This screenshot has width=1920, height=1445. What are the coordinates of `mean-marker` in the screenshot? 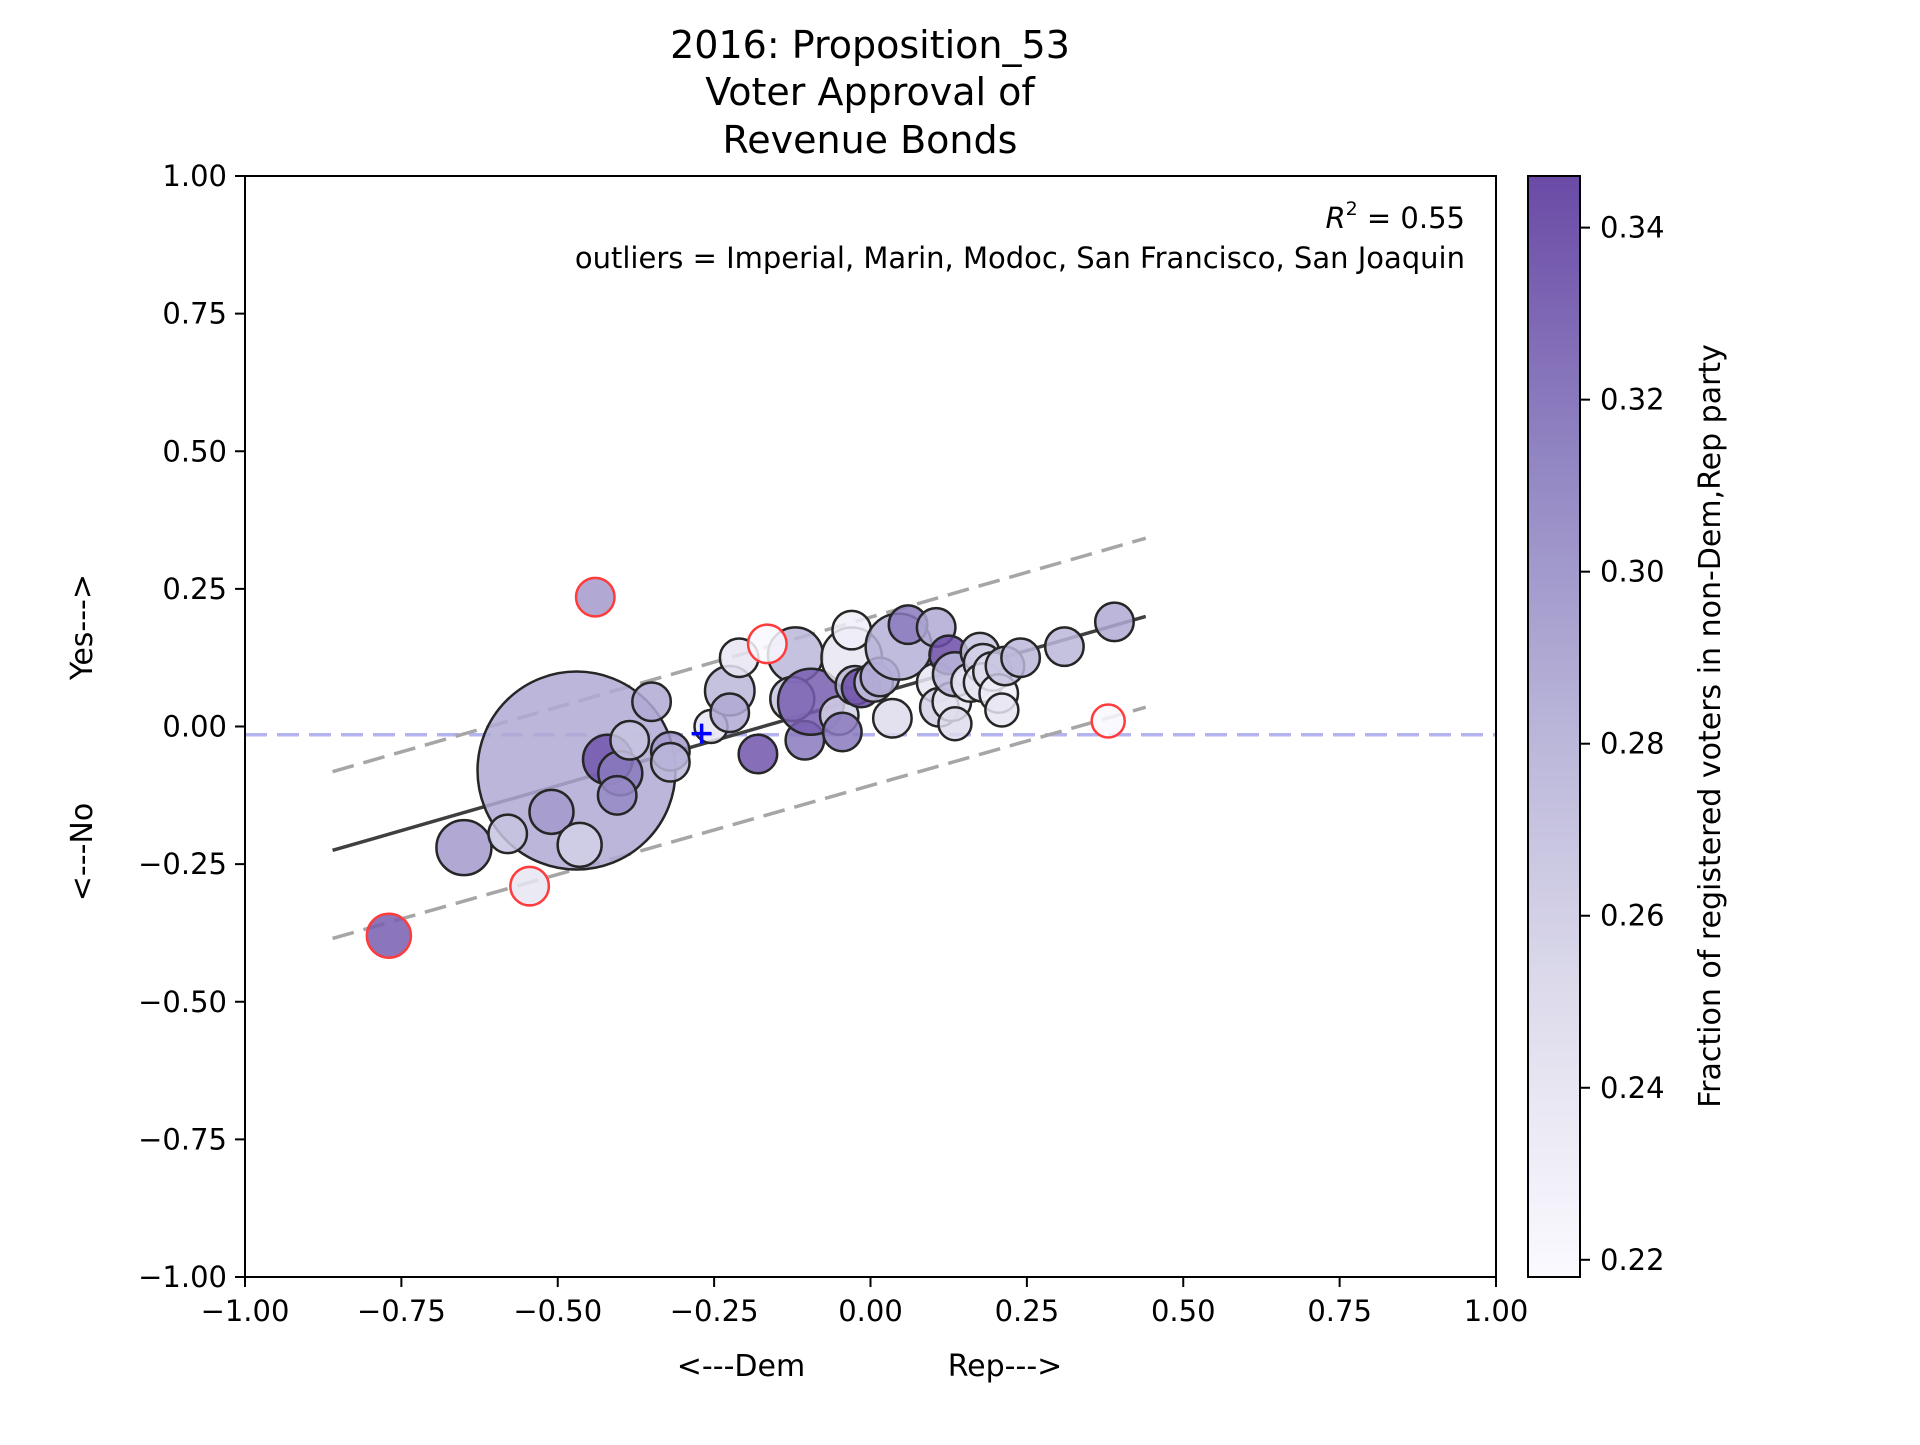 It's located at (701, 733).